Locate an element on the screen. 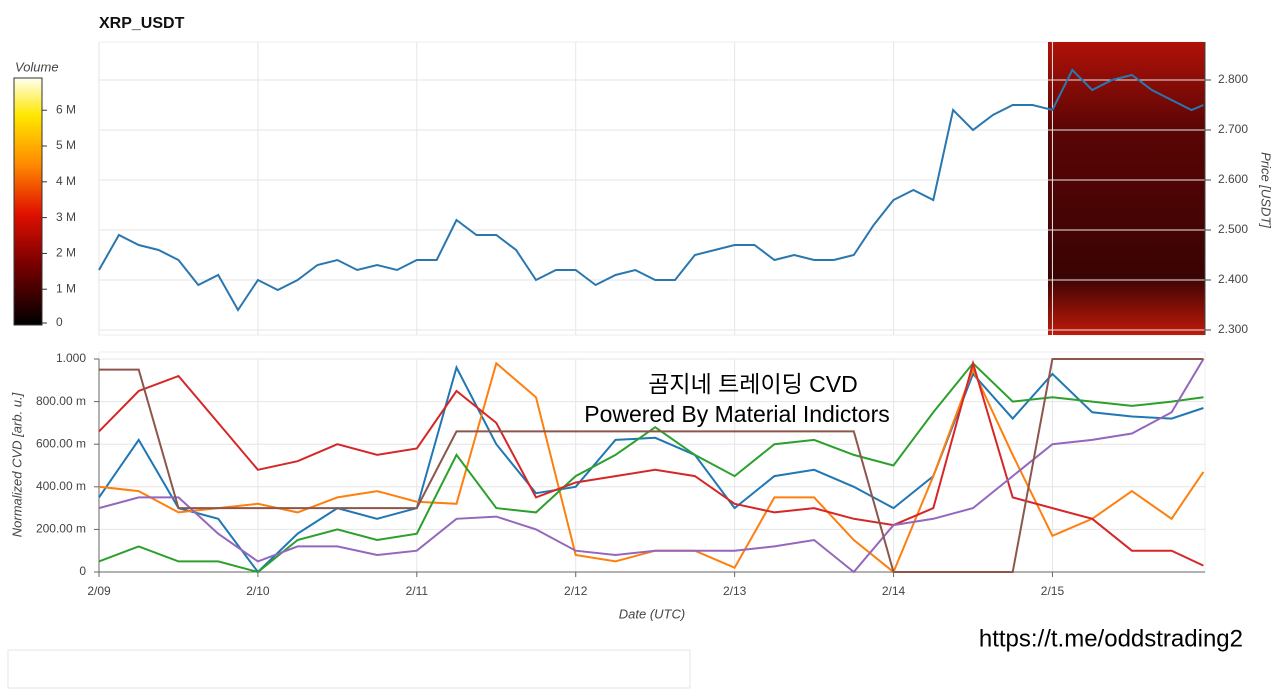 The width and height of the screenshot is (1280, 689). y-tick-label: 600.00 m is located at coordinates (61, 443).